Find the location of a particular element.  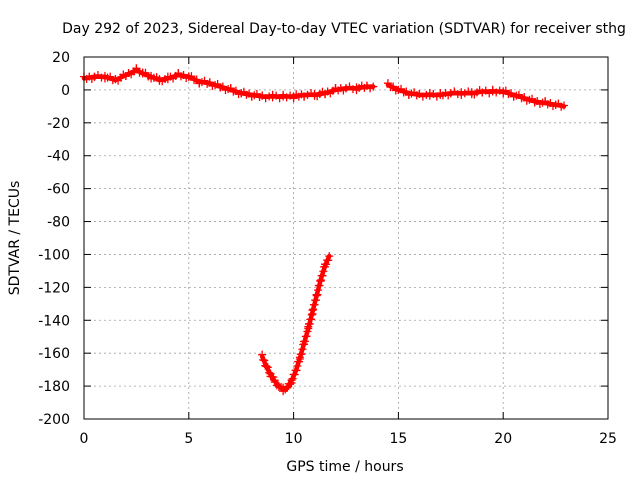

y-tick-label: -180 is located at coordinates (54, 387).